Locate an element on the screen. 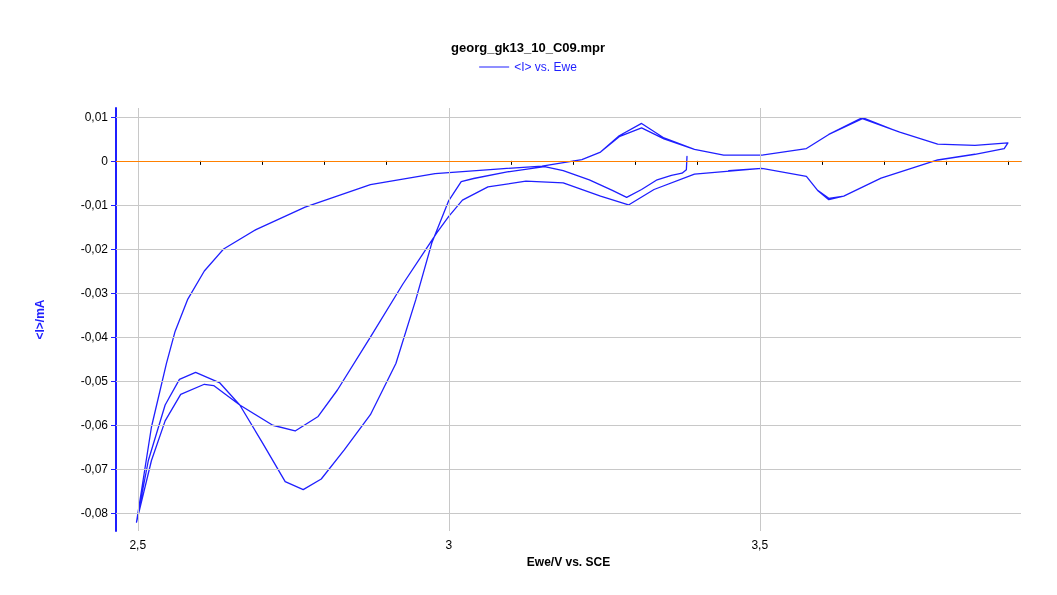 The image size is (1057, 595). x-tick-label: 3,5 is located at coordinates (760, 545).